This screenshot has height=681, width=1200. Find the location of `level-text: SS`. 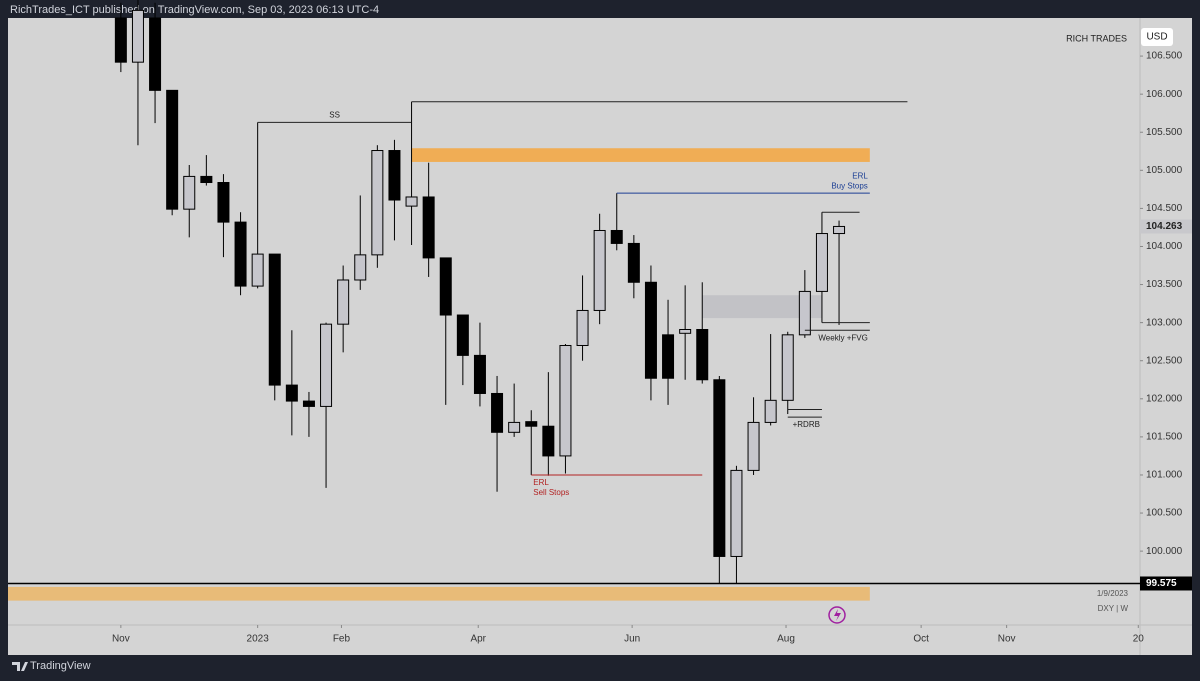

level-text: SS is located at coordinates (334, 114).